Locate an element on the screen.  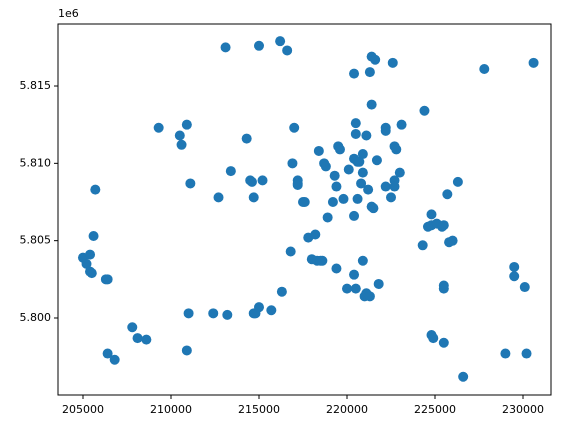
y-offset-label: 1e6 is located at coordinates (68, 13).